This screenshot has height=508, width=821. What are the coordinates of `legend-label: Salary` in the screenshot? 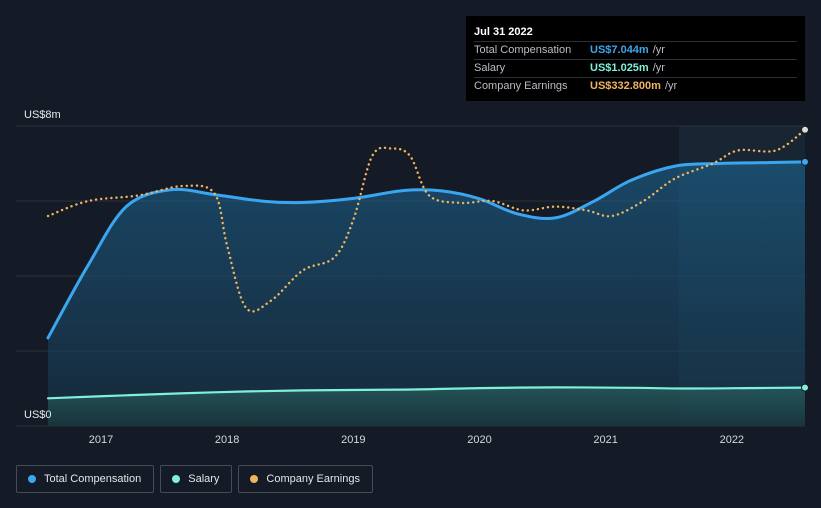 It's located at (204, 479).